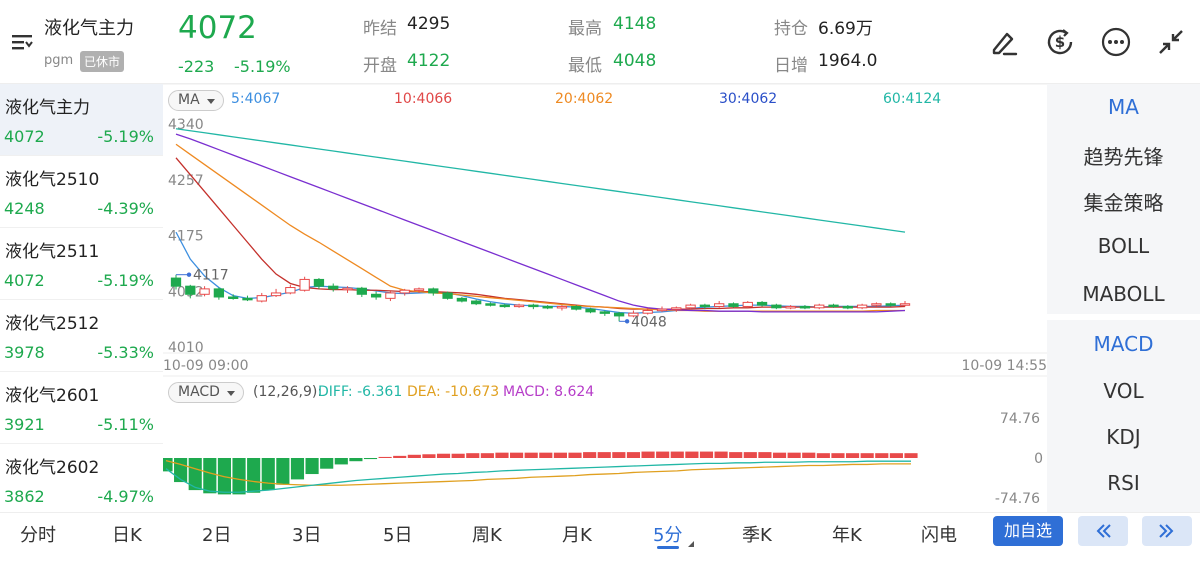 This screenshot has height=568, width=1200. What do you see at coordinates (1123, 437) in the screenshot?
I see `indicator-kdj: KDJ` at bounding box center [1123, 437].